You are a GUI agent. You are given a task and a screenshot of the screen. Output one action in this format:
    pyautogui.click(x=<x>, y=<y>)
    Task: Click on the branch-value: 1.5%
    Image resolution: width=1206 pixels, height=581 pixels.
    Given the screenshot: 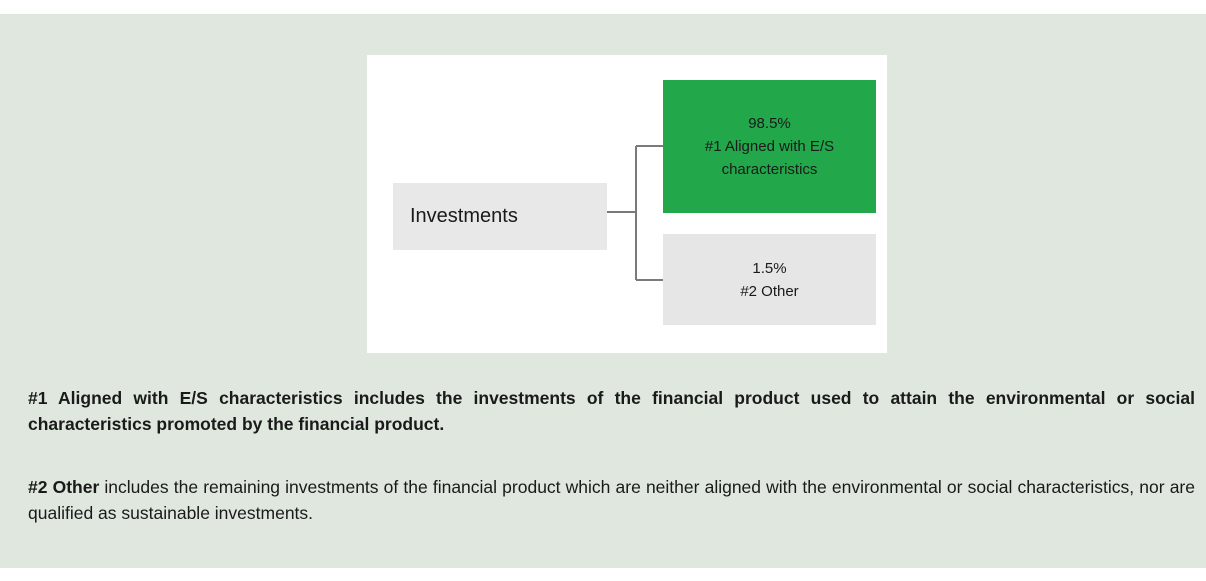 What is the action you would take?
    pyautogui.click(x=769, y=268)
    